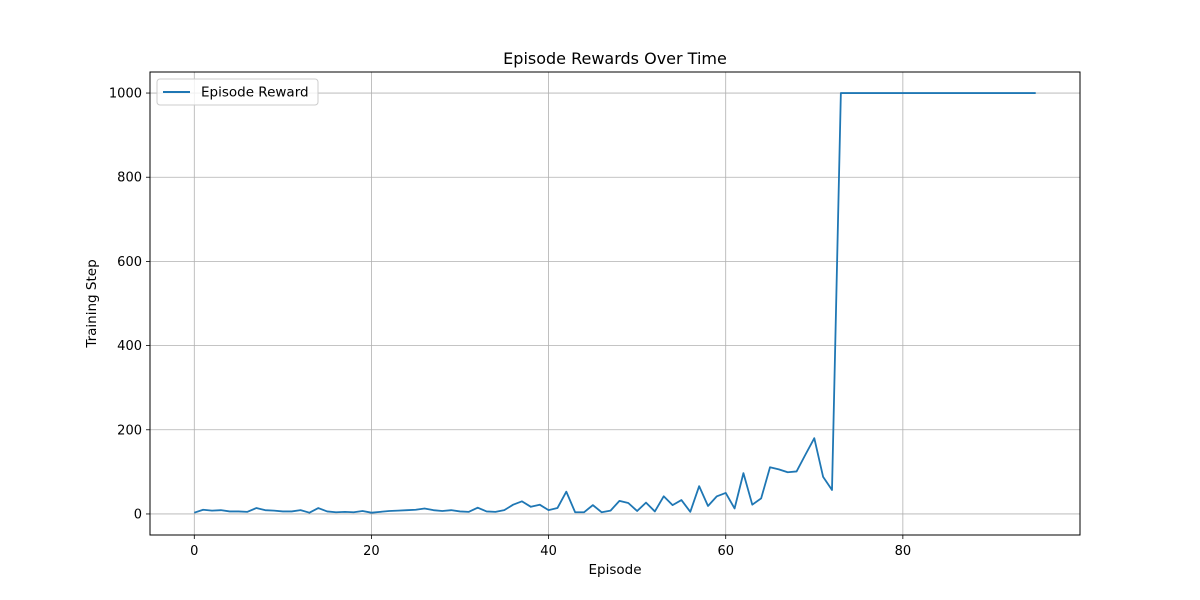 The image size is (1200, 600). Describe the element at coordinates (125, 94) in the screenshot. I see `y-tick-label: 1000` at that location.